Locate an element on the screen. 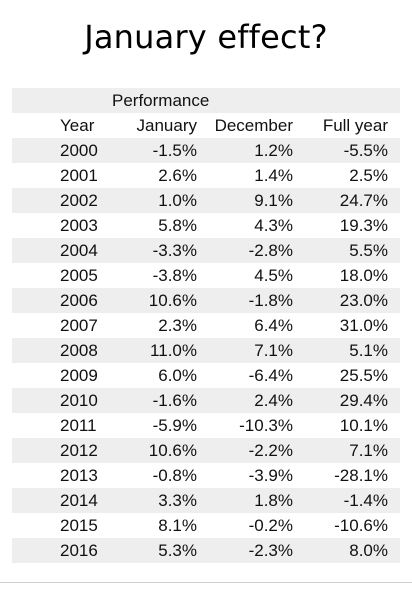  full-year-cell: 5.5% is located at coordinates (368, 250).